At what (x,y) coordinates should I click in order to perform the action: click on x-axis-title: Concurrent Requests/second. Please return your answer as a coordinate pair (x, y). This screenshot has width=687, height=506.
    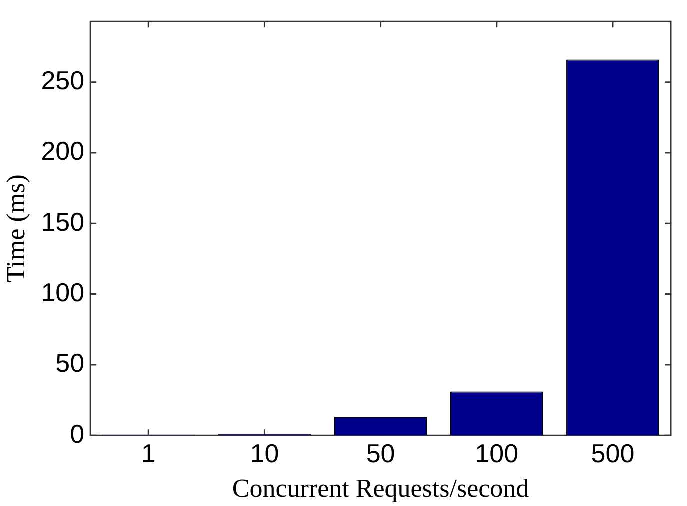
    Looking at the image, I should click on (381, 489).